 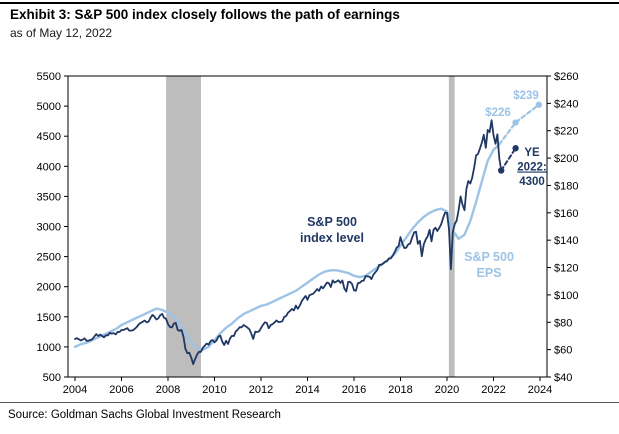 I want to click on sp500-index-forecast-line, so click(x=508, y=159).